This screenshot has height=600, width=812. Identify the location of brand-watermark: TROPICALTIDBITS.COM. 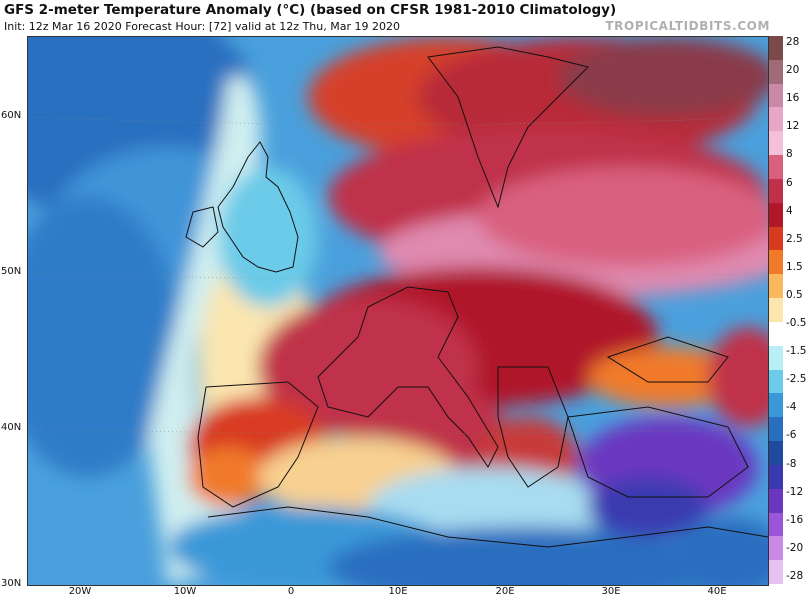
(687, 26).